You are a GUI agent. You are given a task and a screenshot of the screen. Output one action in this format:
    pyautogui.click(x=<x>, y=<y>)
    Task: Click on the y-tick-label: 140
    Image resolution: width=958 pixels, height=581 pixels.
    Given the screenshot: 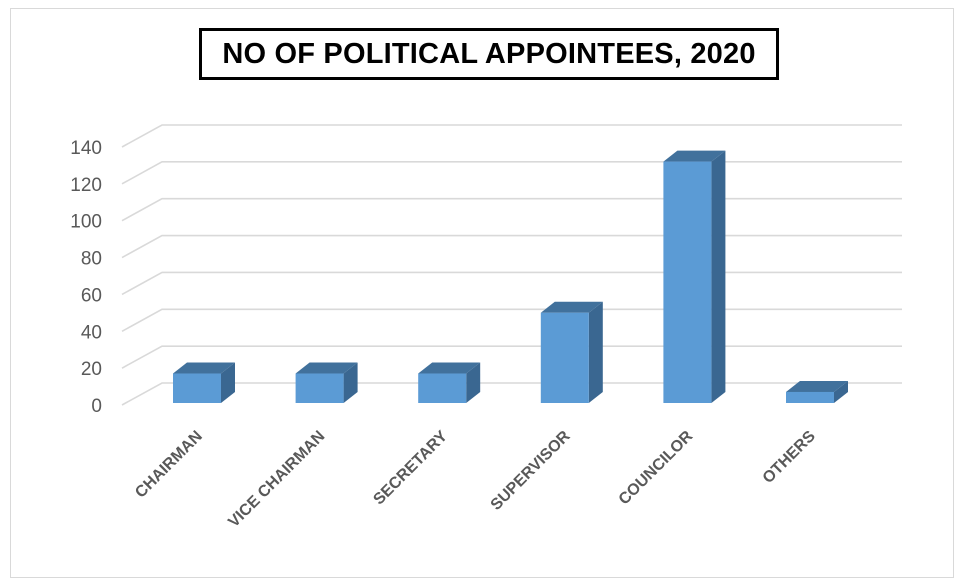 What is the action you would take?
    pyautogui.click(x=86, y=148)
    